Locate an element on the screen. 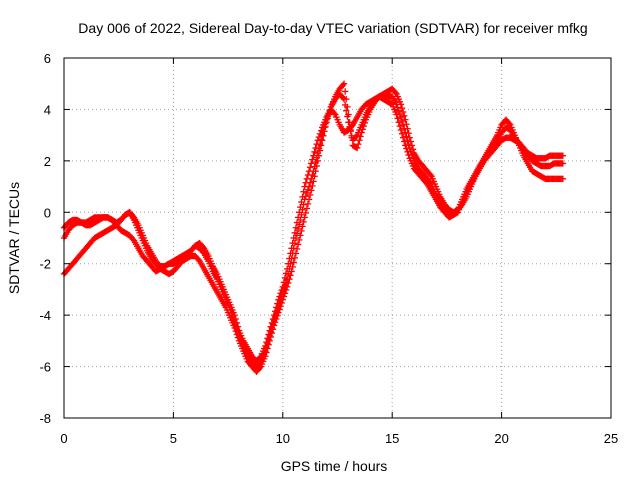 This screenshot has width=640, height=480. x-tick-label: 5 is located at coordinates (173, 438).